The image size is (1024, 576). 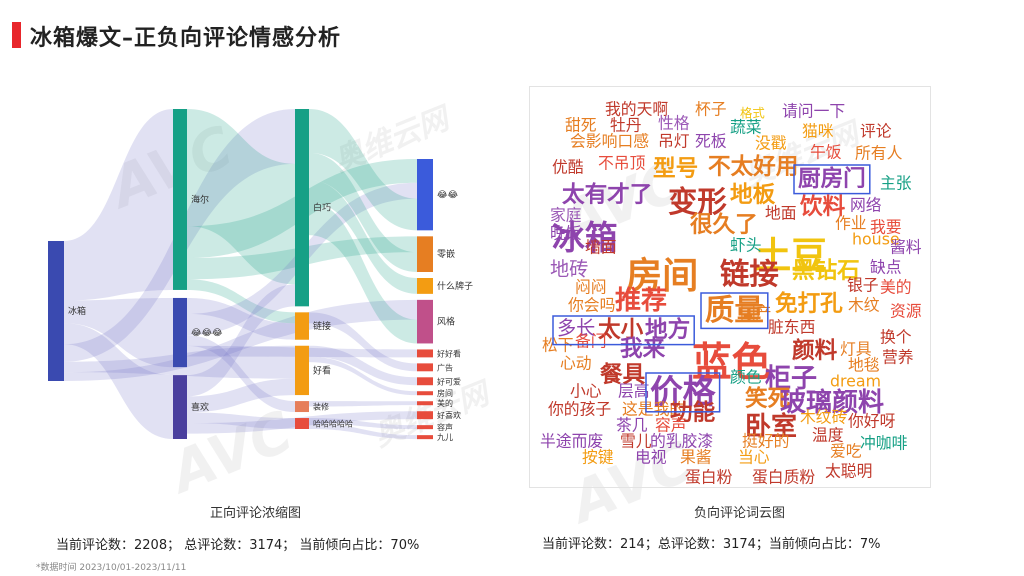 I want to click on wordcloud-word: 酱料, so click(x=906, y=246).